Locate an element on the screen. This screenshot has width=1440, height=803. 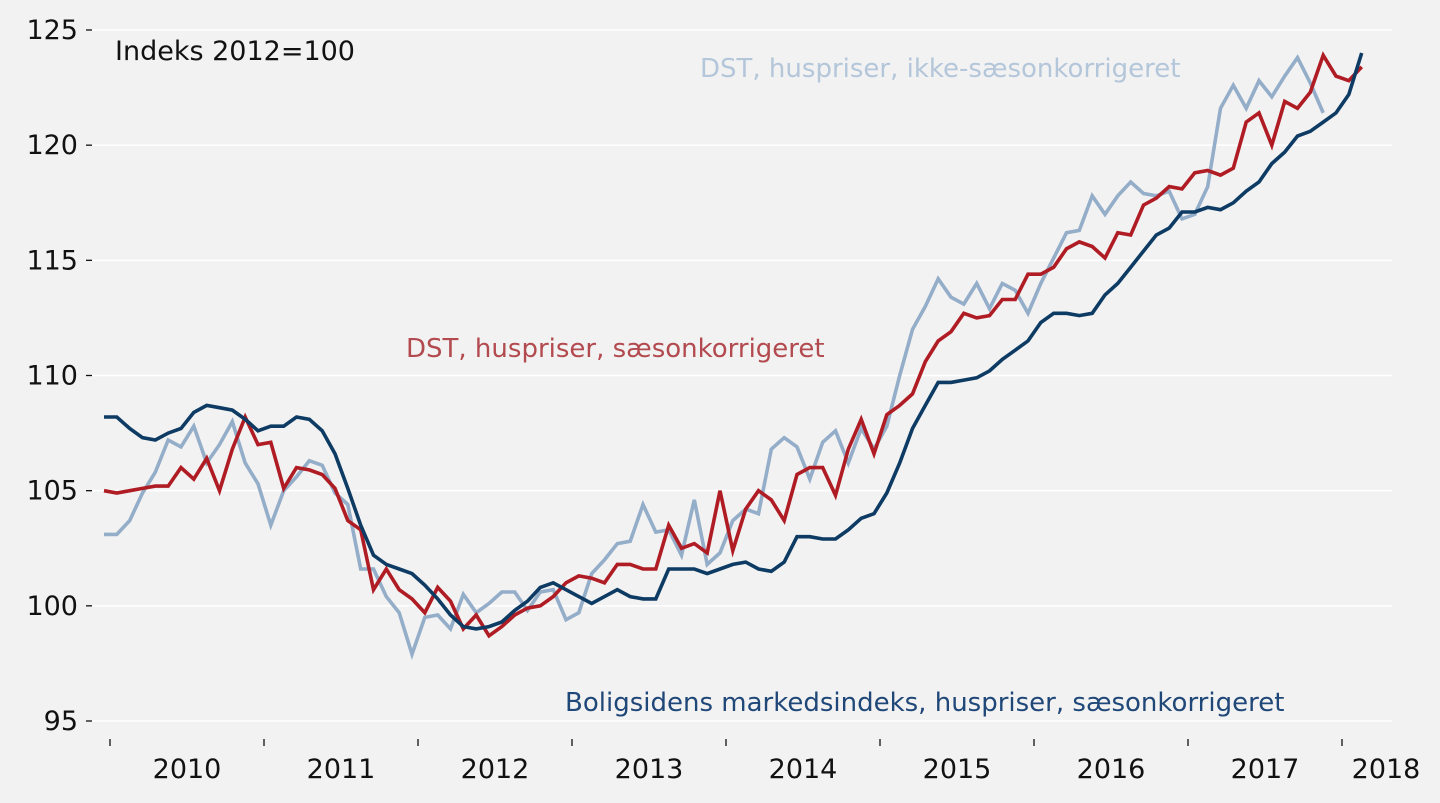
chart-title: Indeks 2012=100 is located at coordinates (235, 51).